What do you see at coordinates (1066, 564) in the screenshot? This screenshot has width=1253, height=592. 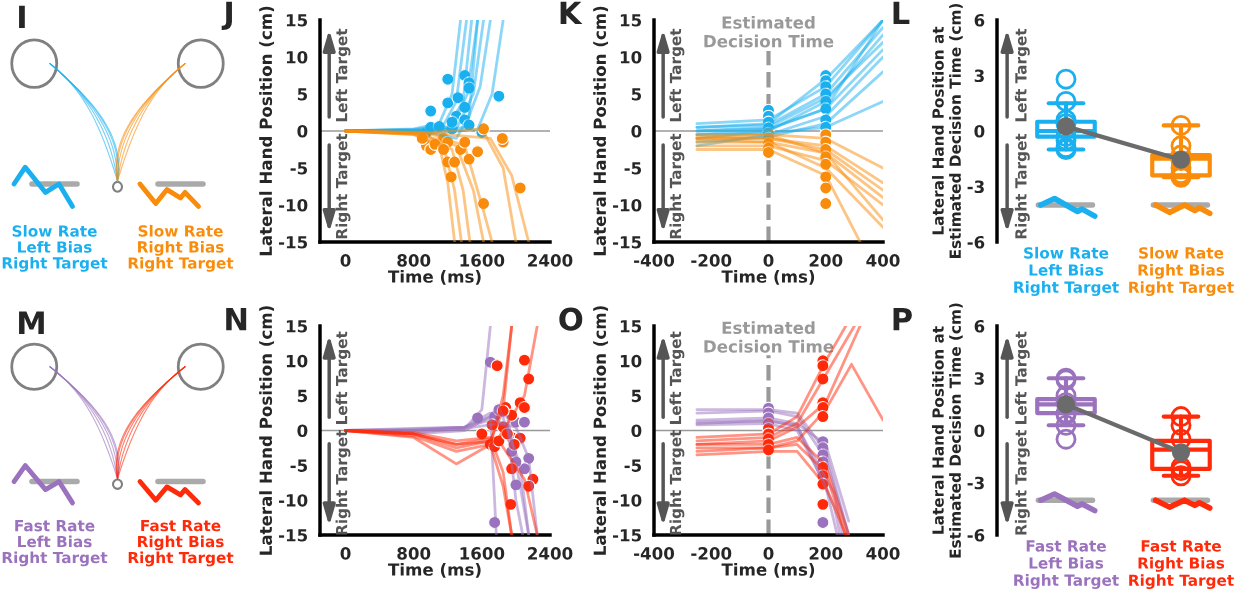 I see `x-tick-label: Fast Rate Left Bias Right Target` at bounding box center [1066, 564].